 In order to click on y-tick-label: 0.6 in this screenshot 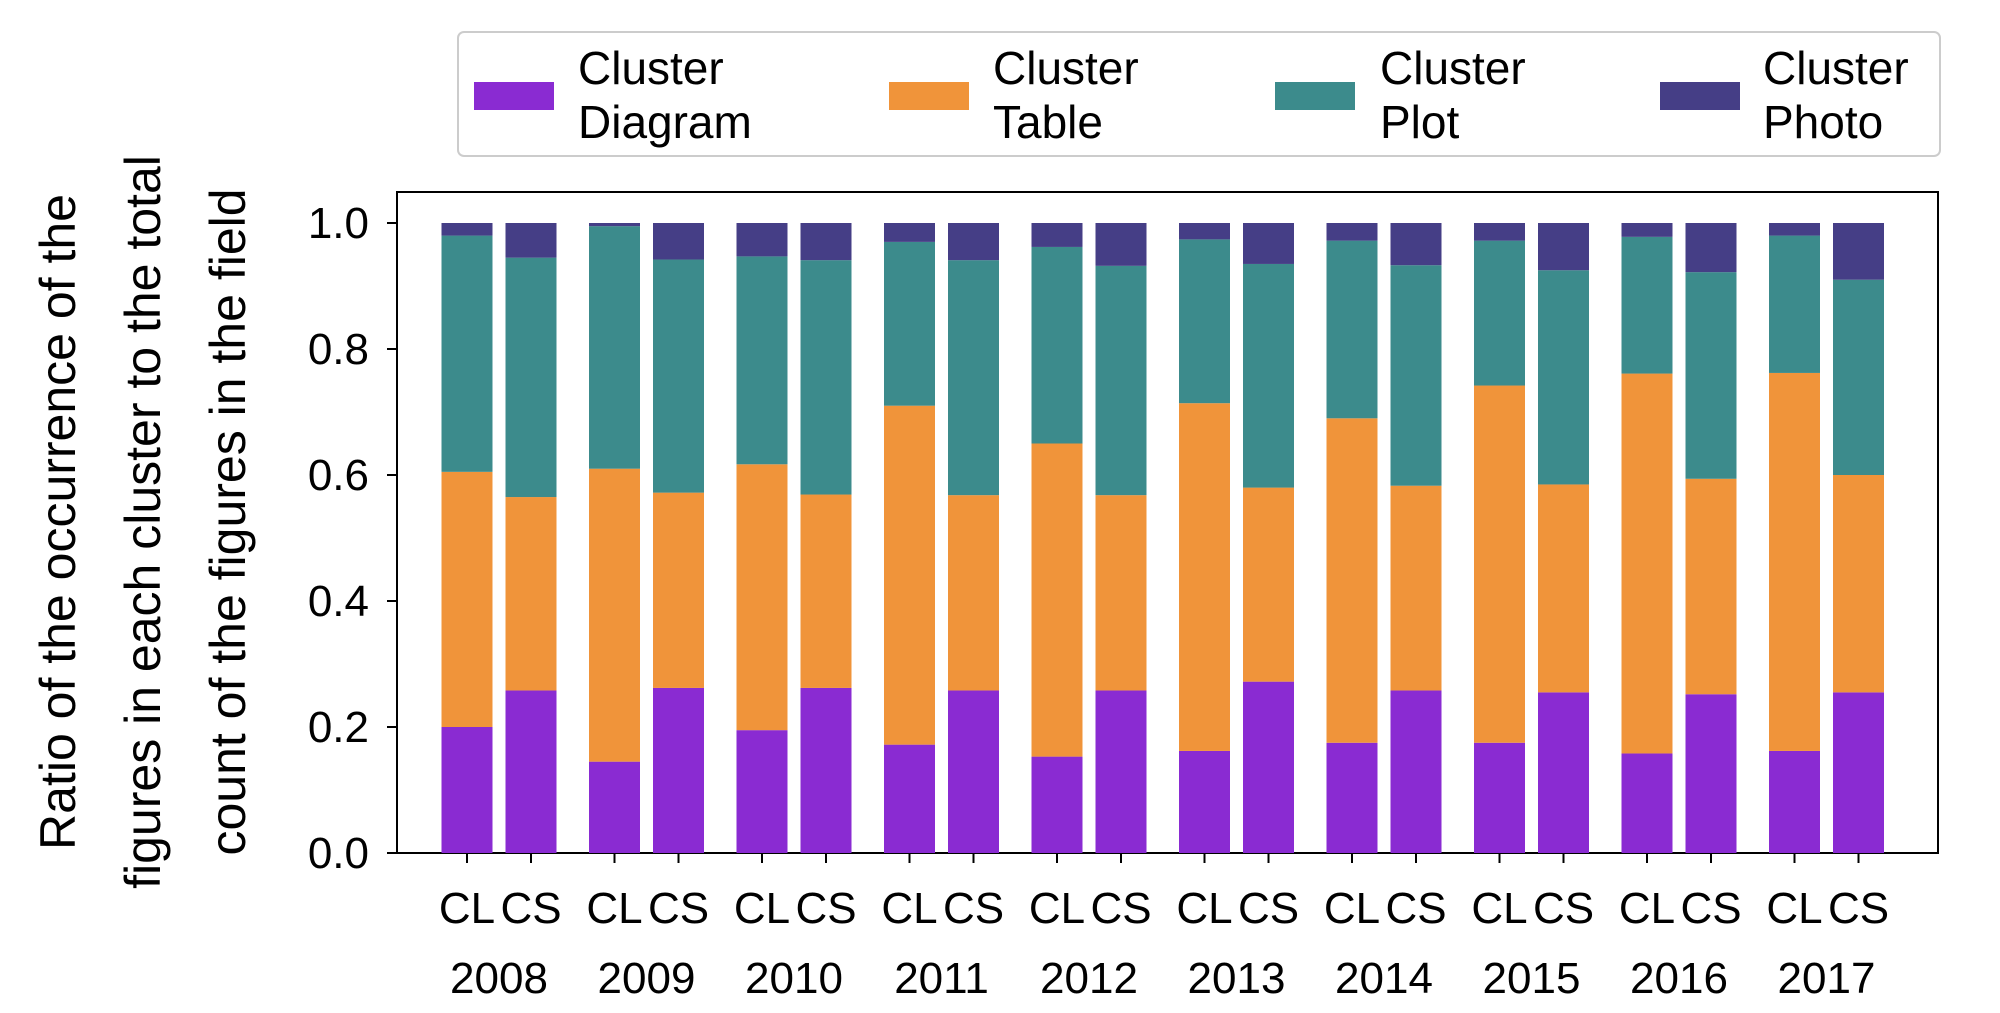, I will do `click(338, 475)`.